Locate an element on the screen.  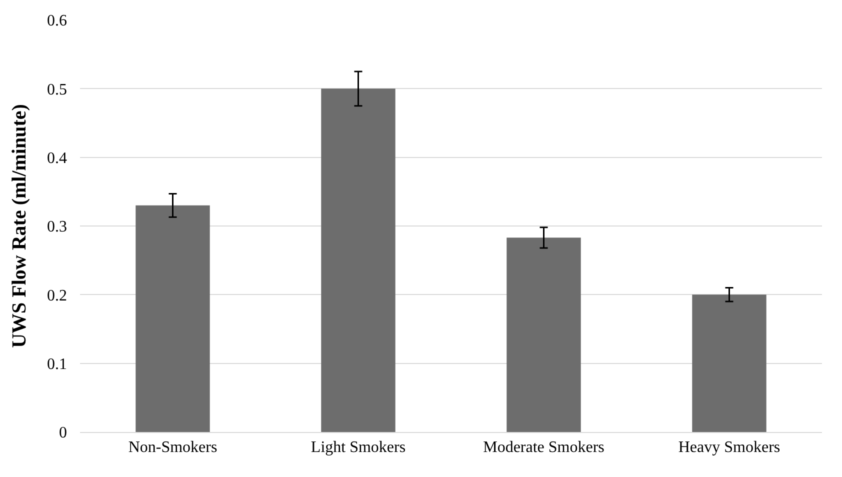
y-tick-label: 0.4 is located at coordinates (57, 158).